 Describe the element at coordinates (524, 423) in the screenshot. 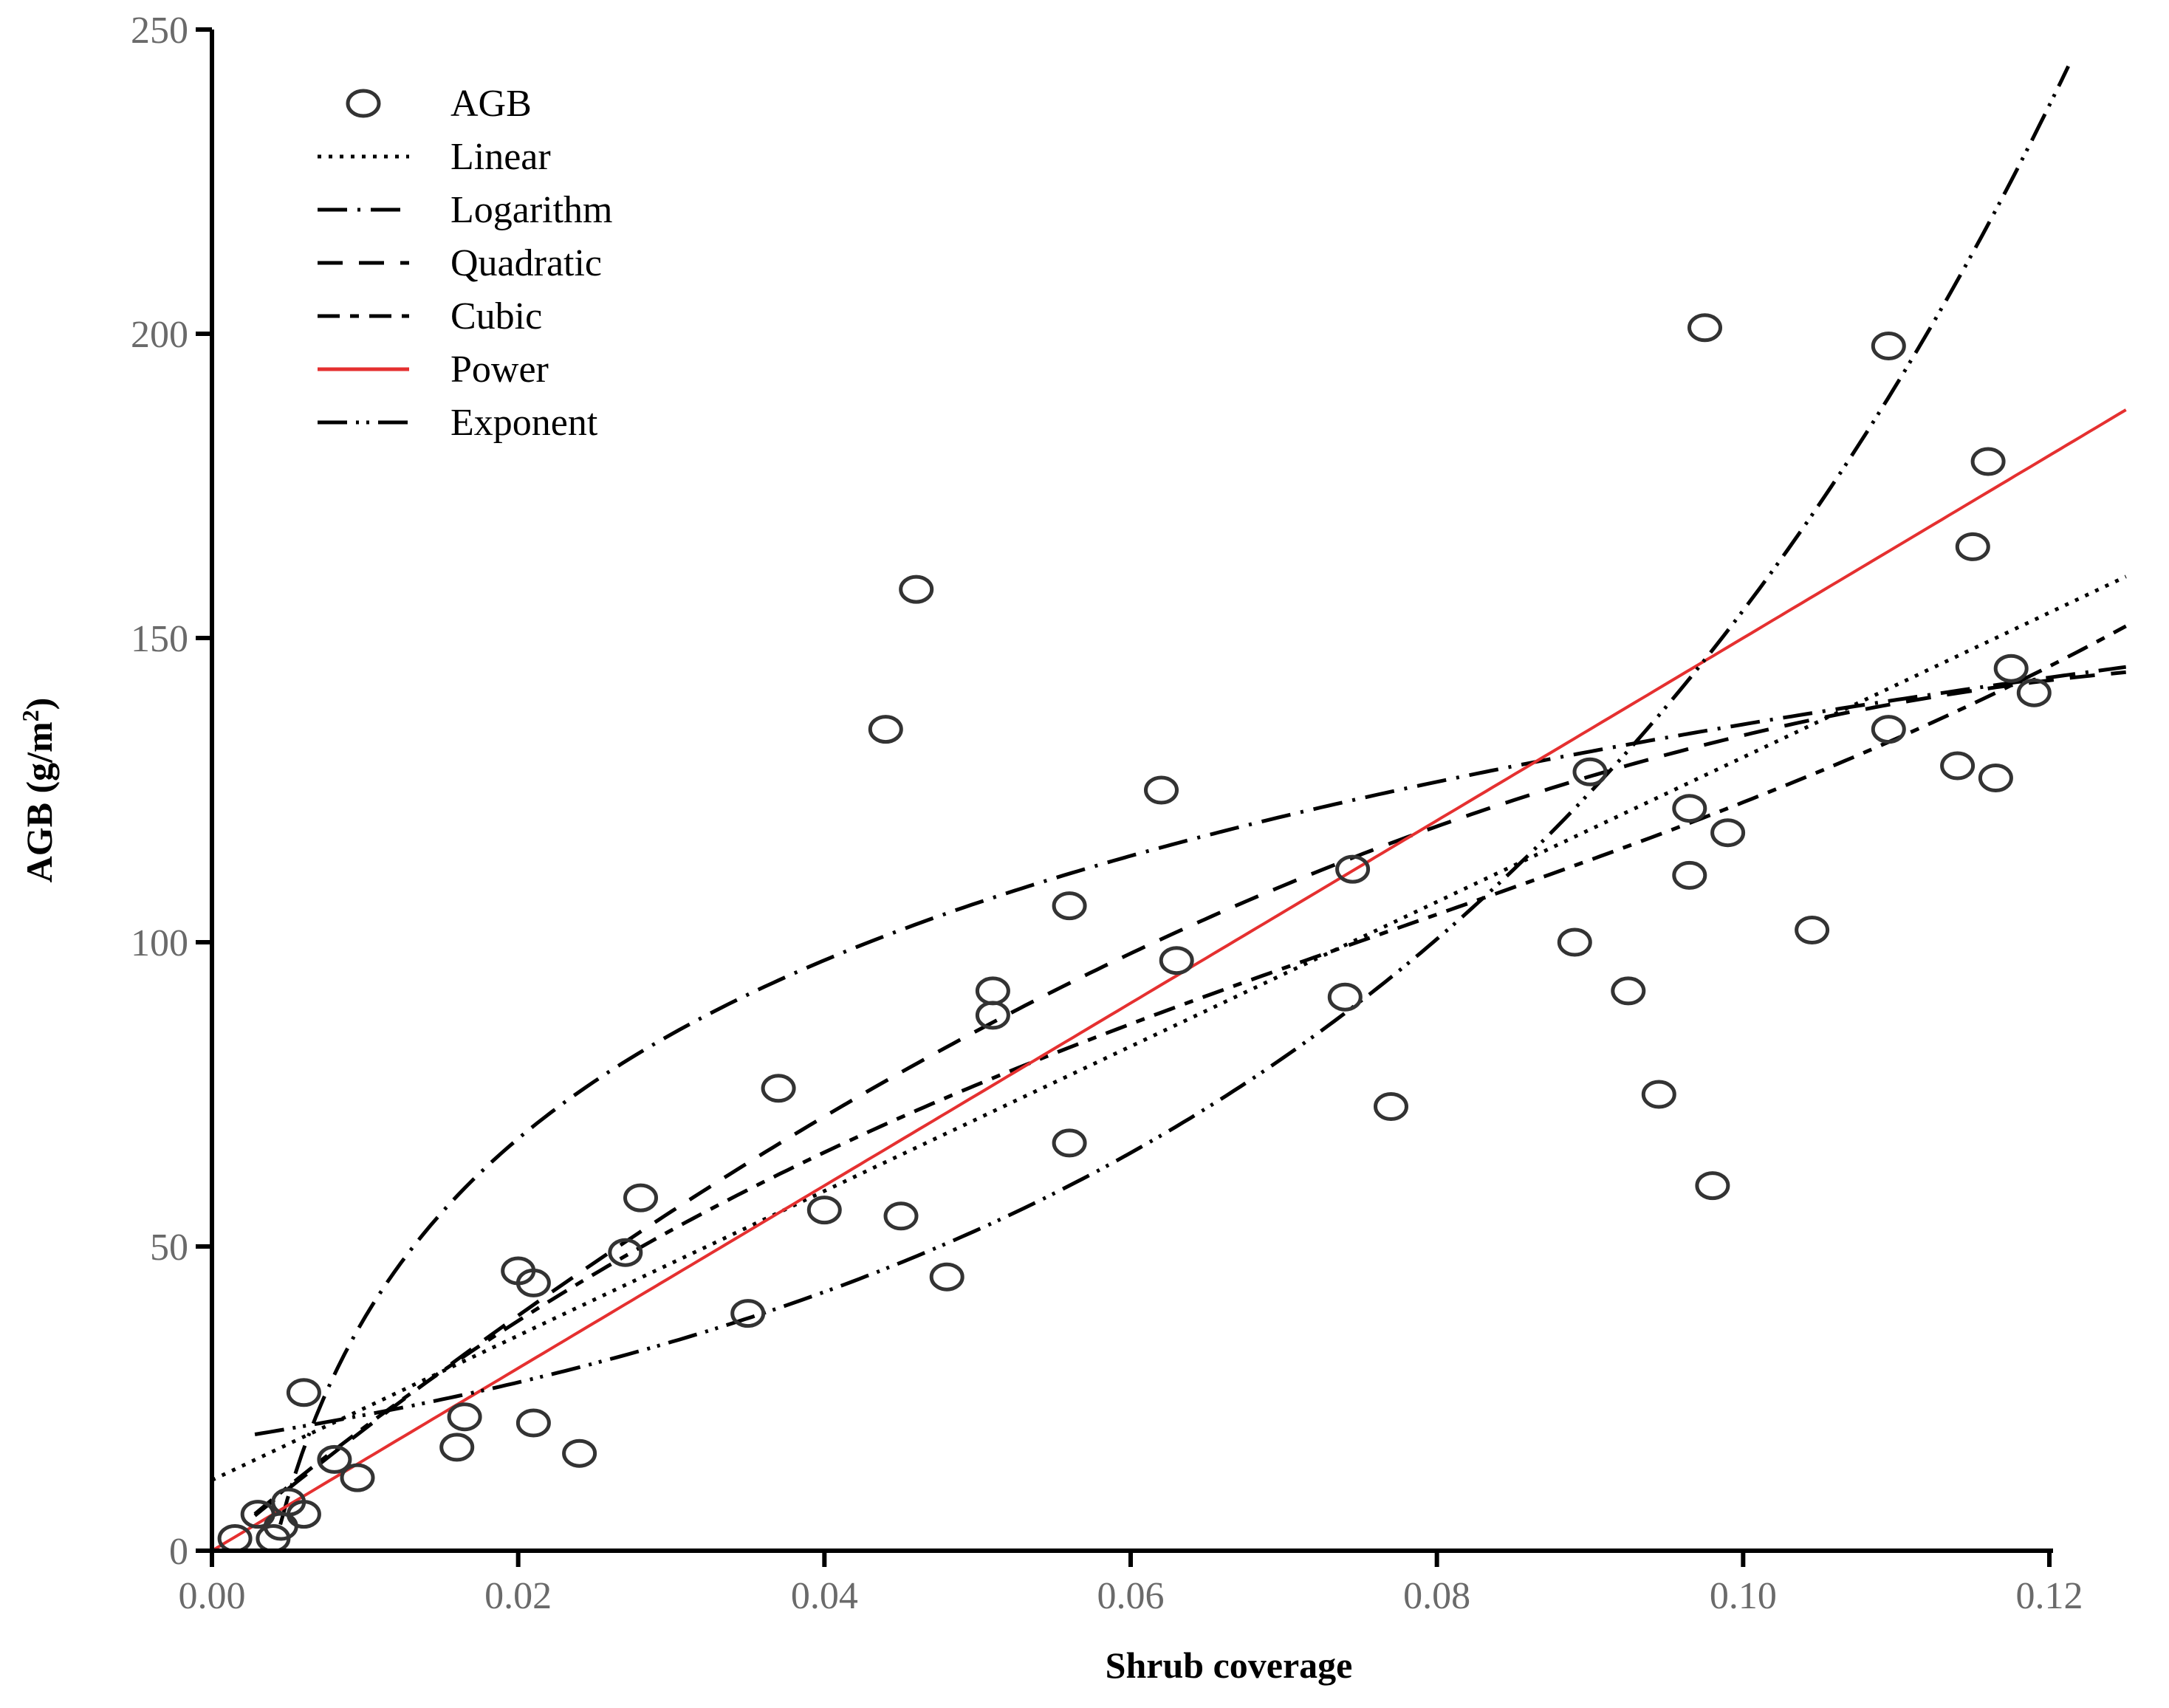

I see `legend-label-exponent: Exponent` at that location.